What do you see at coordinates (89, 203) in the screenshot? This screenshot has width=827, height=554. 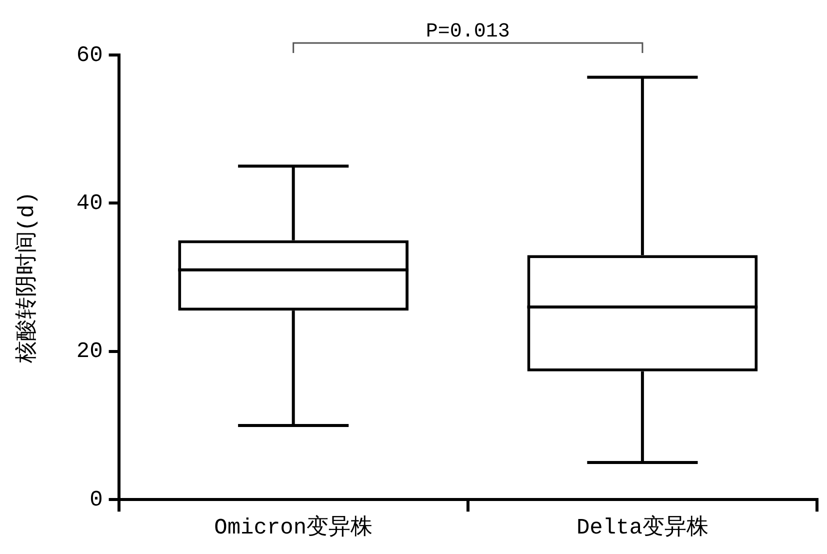 I see `y-tick-label: 40` at bounding box center [89, 203].